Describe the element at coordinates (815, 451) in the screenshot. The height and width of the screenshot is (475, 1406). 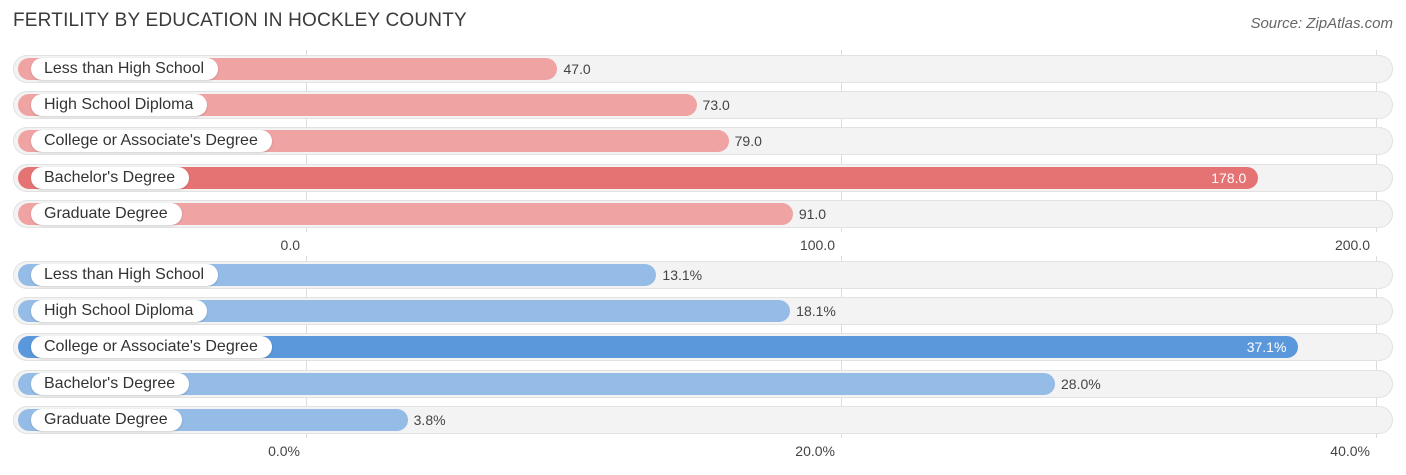
I see `x-tick-label: 20.0%` at that location.